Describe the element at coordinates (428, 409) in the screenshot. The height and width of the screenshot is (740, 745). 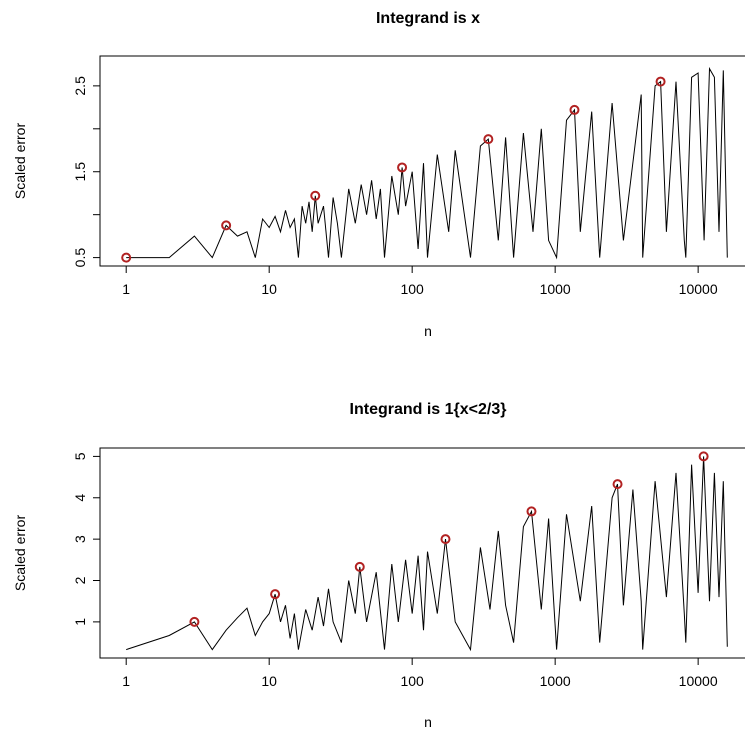
I see `chart-title: Integrand is 1{x<2/3}` at that location.